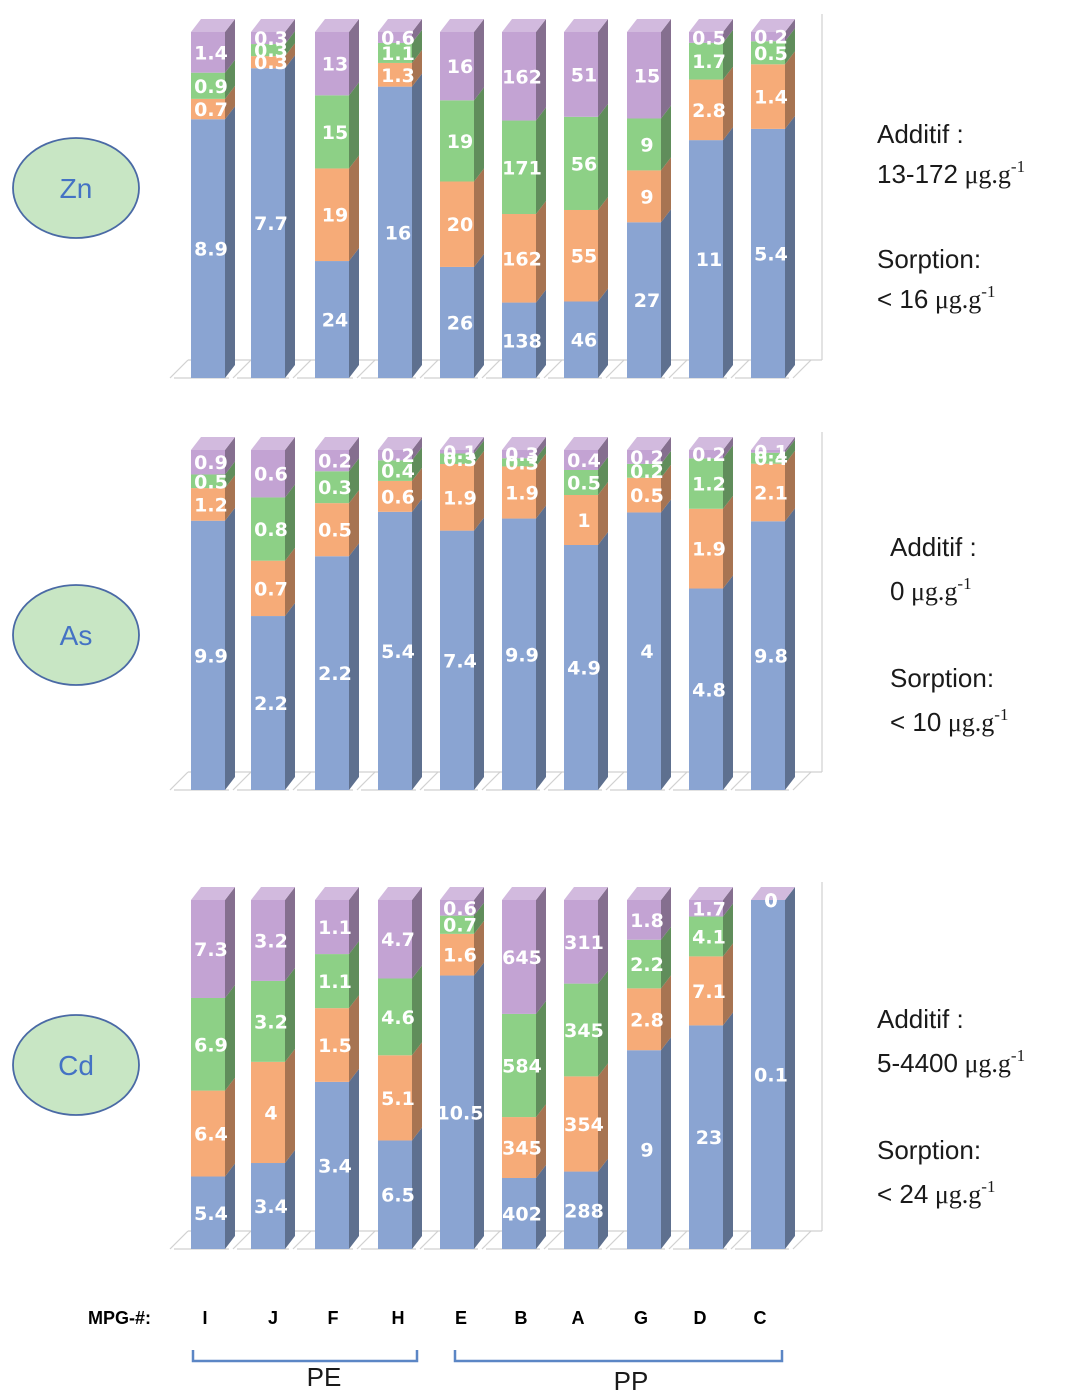 This screenshot has height=1394, width=1089. What do you see at coordinates (771, 452) in the screenshot?
I see `data-label-C-4: 0.1` at bounding box center [771, 452].